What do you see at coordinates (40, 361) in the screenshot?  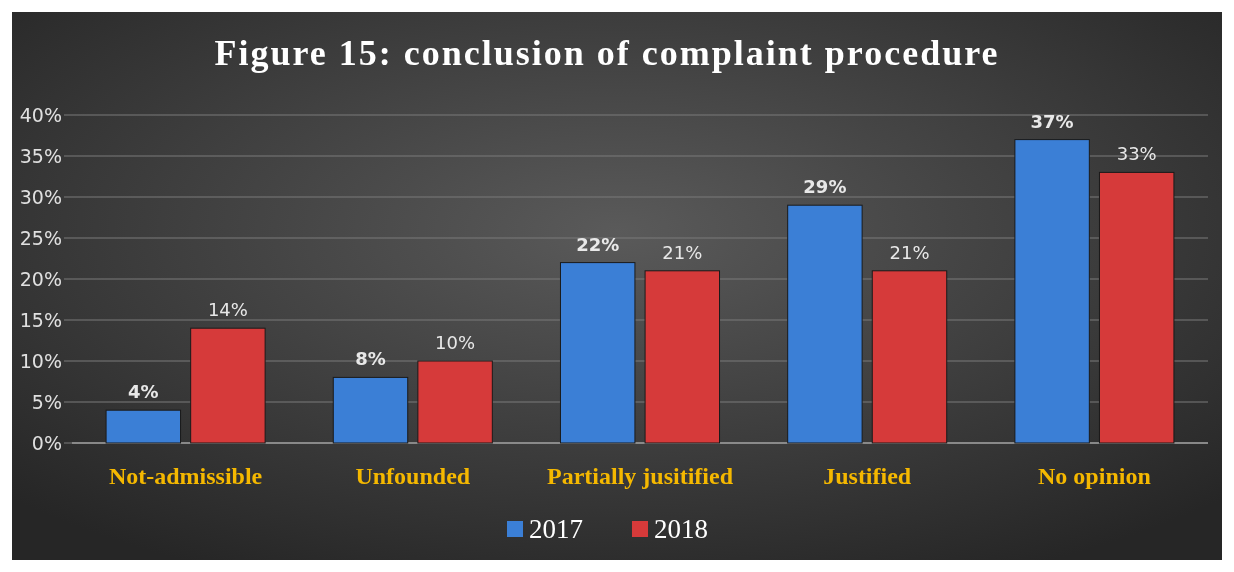 I see `y-tick-label: 10%` at bounding box center [40, 361].